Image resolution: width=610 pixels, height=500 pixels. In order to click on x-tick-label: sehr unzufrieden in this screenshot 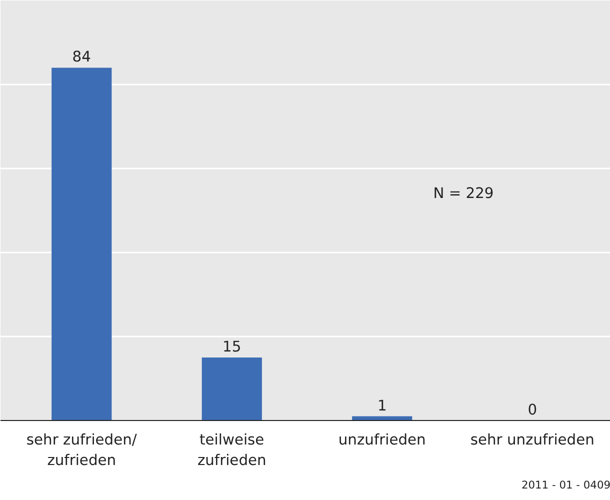, I will do `click(532, 440)`.